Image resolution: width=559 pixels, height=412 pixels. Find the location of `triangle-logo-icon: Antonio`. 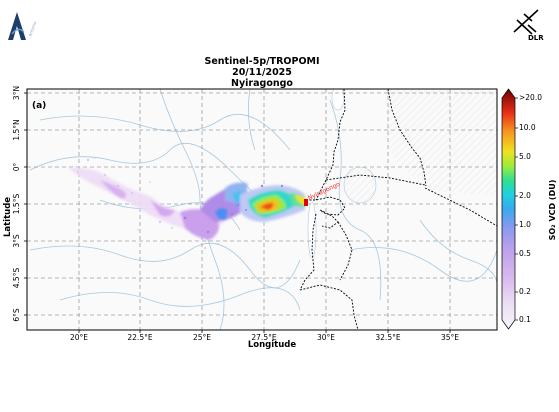

triangle-logo-icon: Antonio is located at coordinates (23, 26).